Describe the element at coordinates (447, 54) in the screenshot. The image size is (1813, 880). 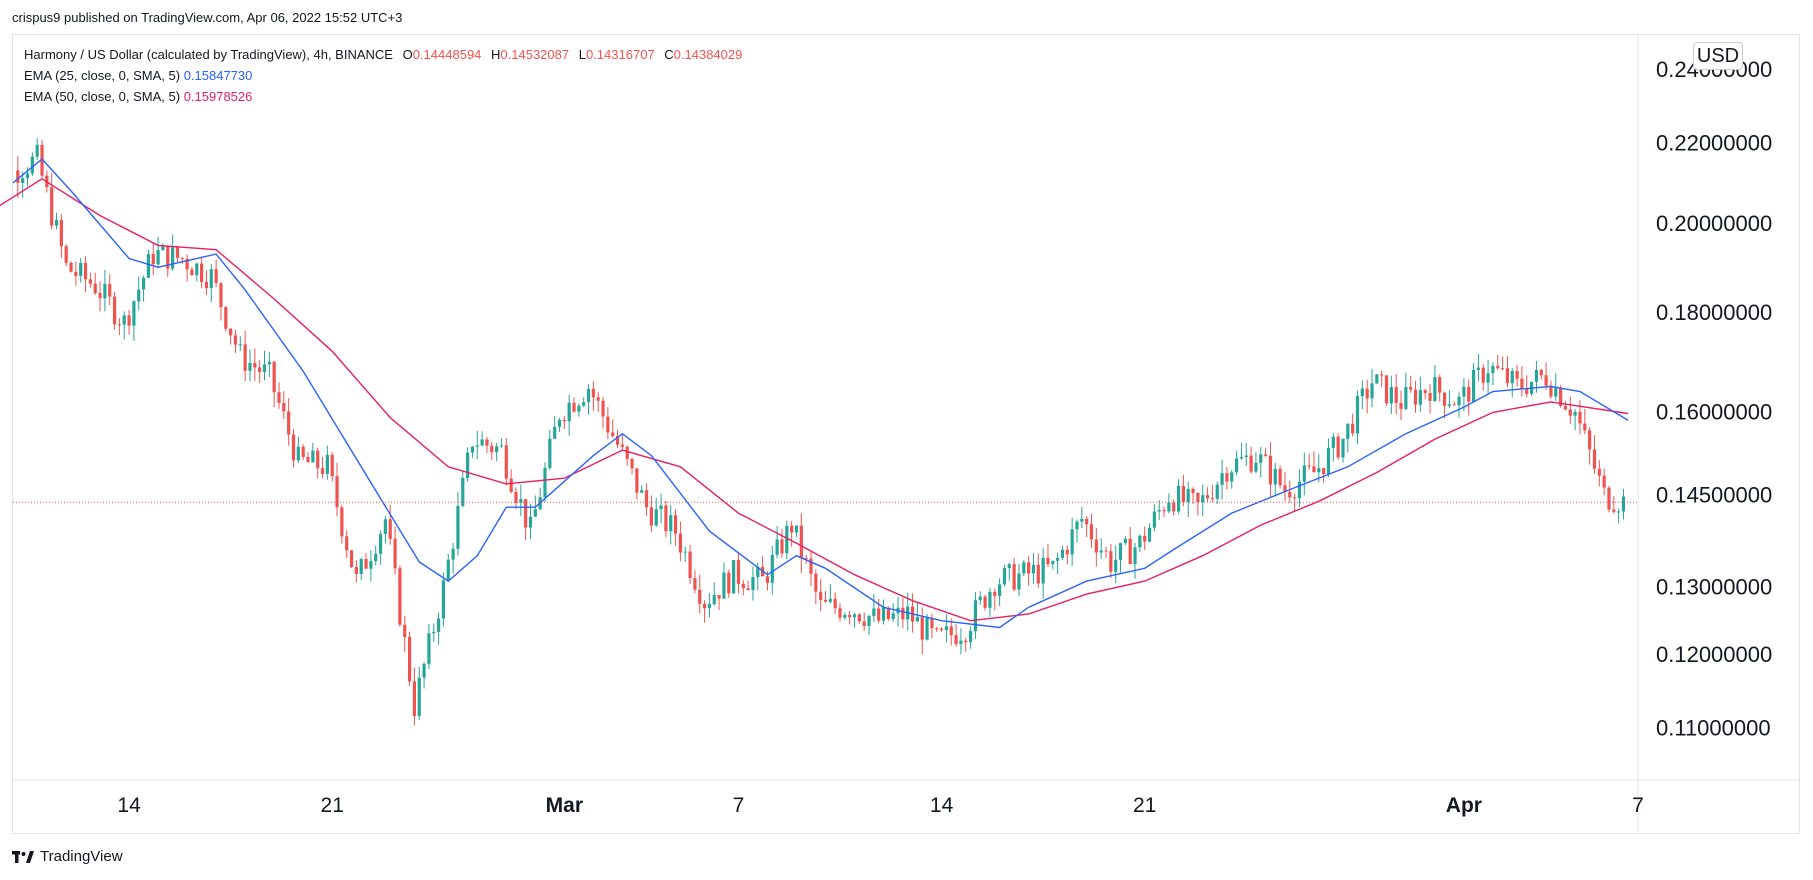
I see `open-value: 0.14448594` at that location.